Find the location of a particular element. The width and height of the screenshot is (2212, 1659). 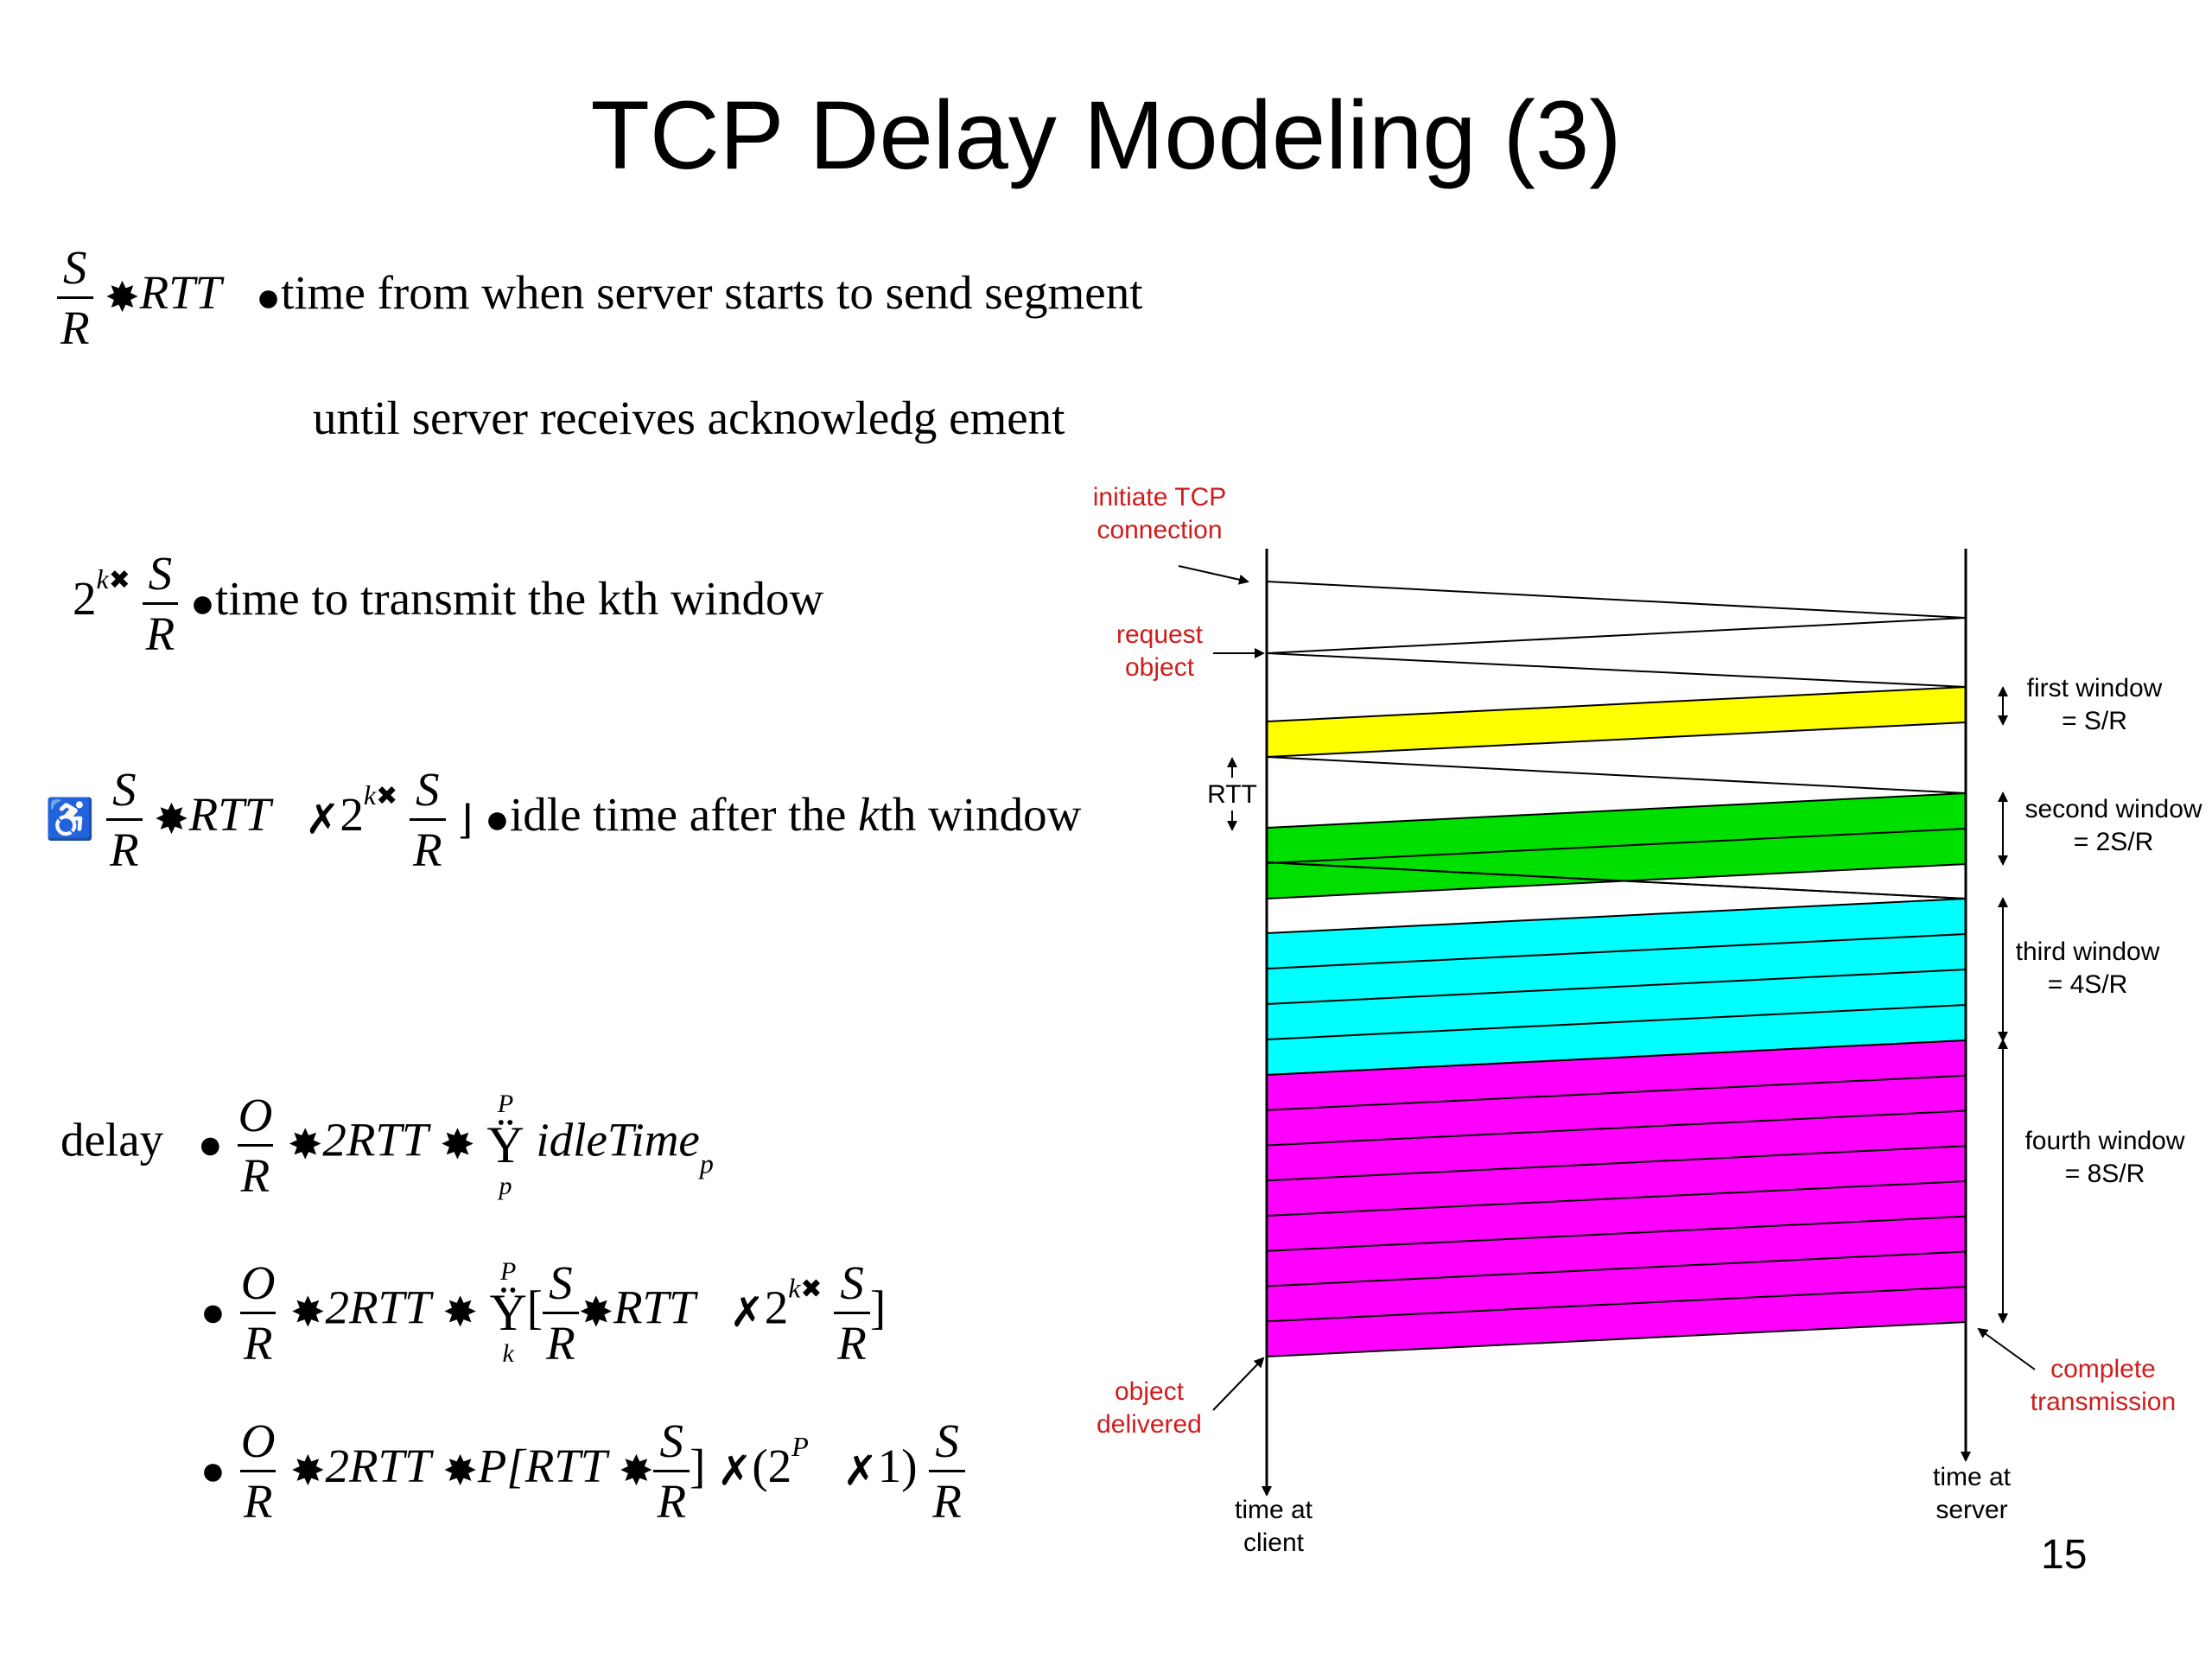

delay-label: delay is located at coordinates (112, 1139).